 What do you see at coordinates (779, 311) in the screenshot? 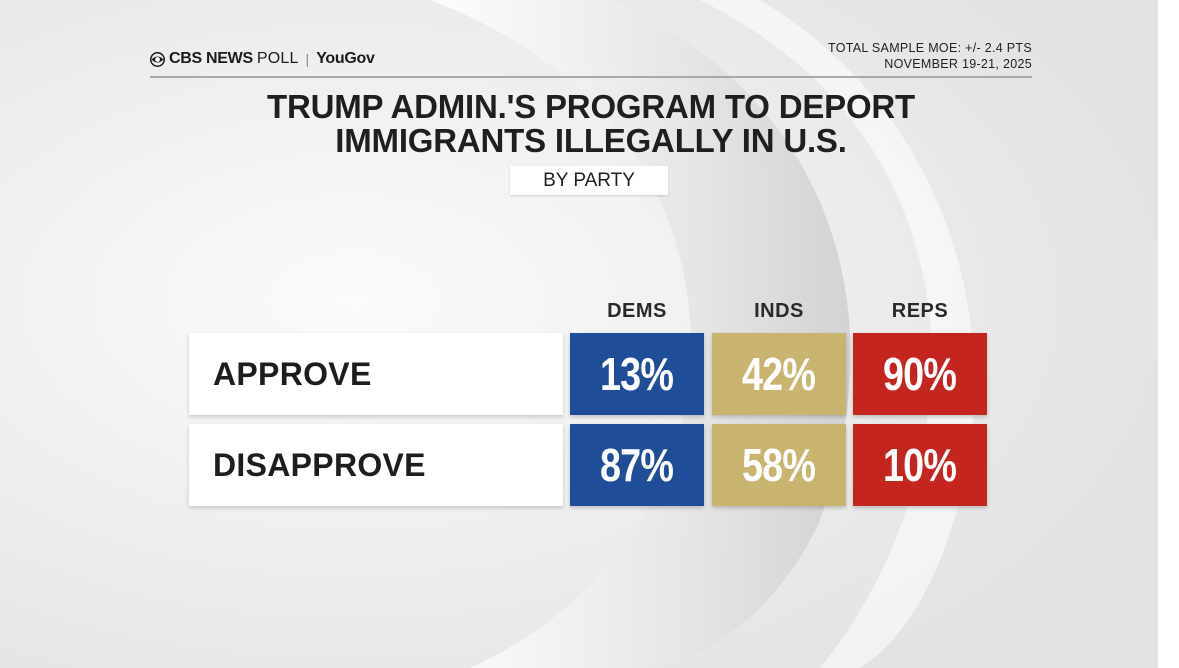
I see `column-header-inds: INDS` at bounding box center [779, 311].